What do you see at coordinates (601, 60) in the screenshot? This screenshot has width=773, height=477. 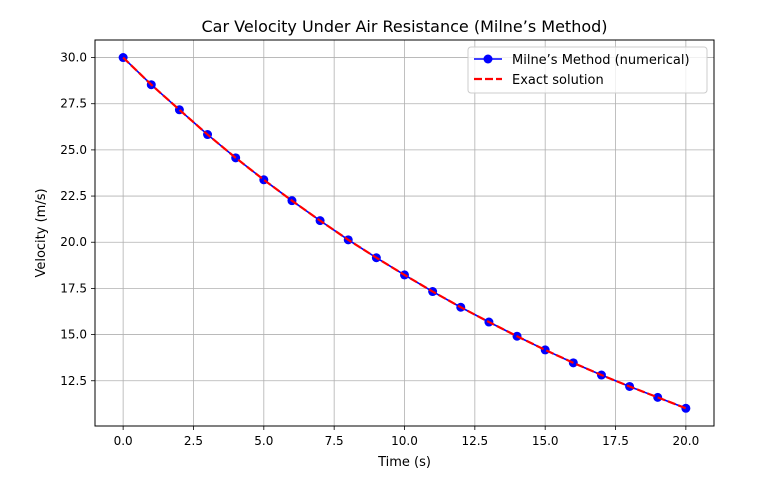 I see `legend-label-milne: Milne’s Method (numerical)` at bounding box center [601, 60].